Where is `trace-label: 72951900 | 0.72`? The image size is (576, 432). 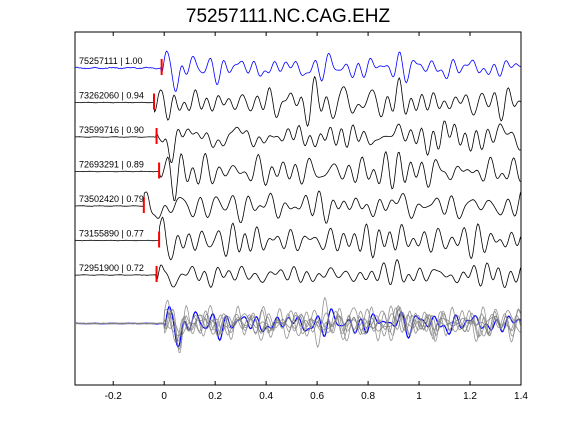 trace-label: 72951900 | 0.72 is located at coordinates (111, 268).